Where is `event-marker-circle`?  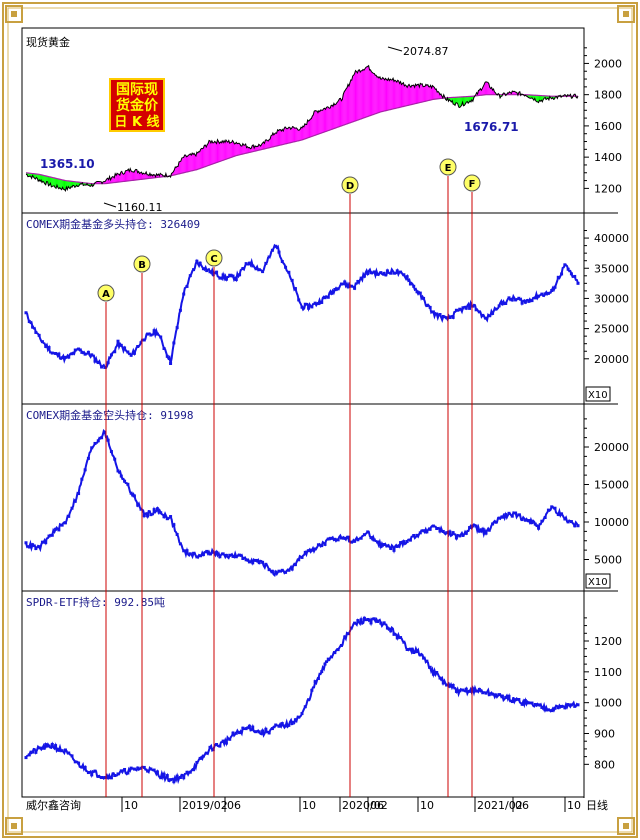 event-marker-circle is located at coordinates (142, 264).